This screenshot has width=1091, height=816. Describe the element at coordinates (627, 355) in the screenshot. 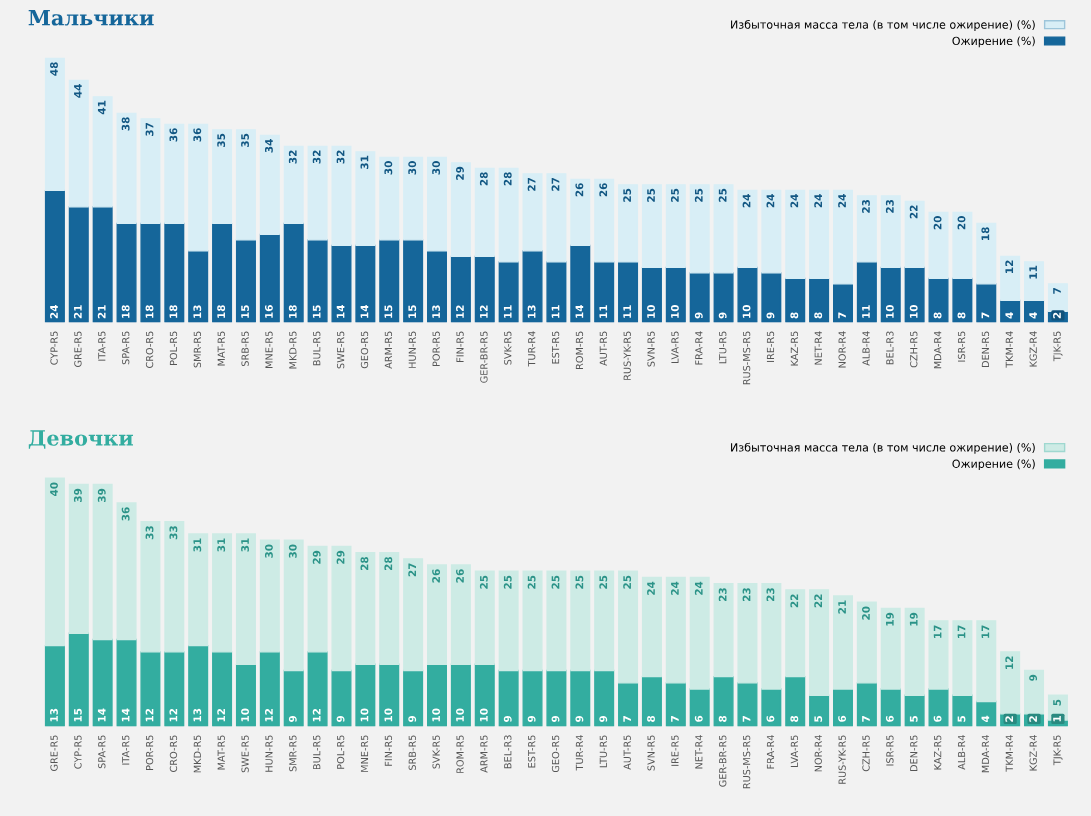

I see `x-tick-label: RUS-YK-R5` at that location.